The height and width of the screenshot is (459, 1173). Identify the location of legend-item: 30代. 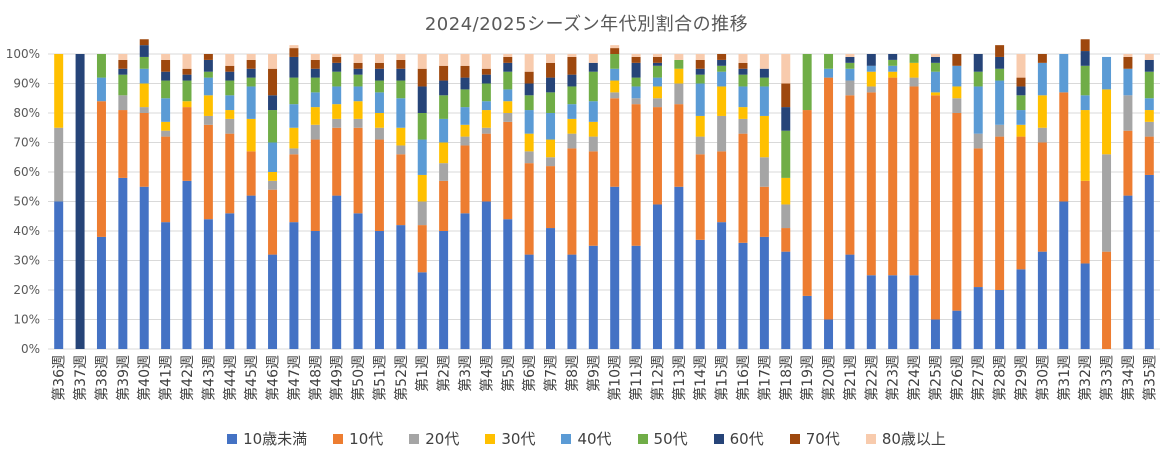
(510, 438).